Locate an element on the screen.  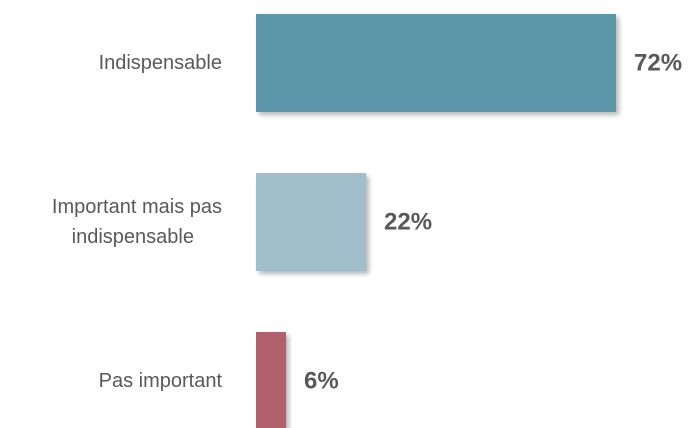
value-label-1: 22% is located at coordinates (408, 222).